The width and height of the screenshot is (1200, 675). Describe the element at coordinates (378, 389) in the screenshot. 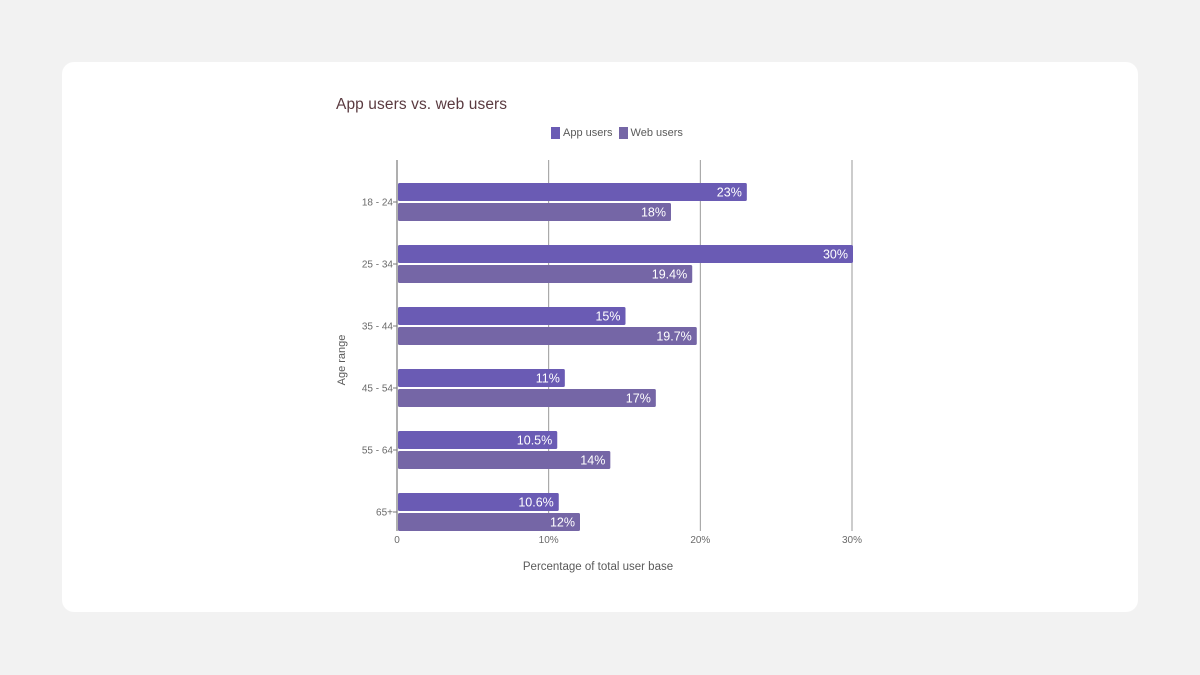

I see `category-label: 45 - 54` at that location.